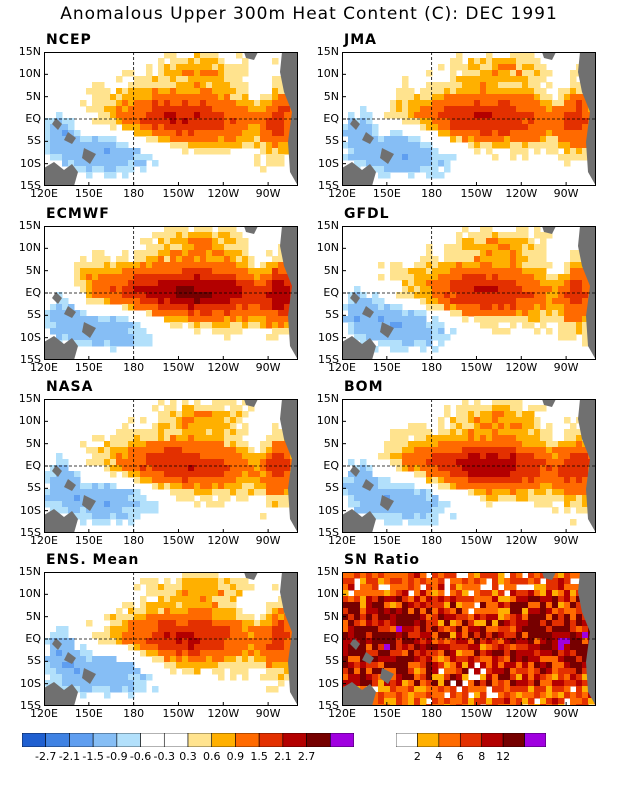 This screenshot has width=618, height=800. What do you see at coordinates (469, 466) in the screenshot?
I see `panel-bom-map` at bounding box center [469, 466].